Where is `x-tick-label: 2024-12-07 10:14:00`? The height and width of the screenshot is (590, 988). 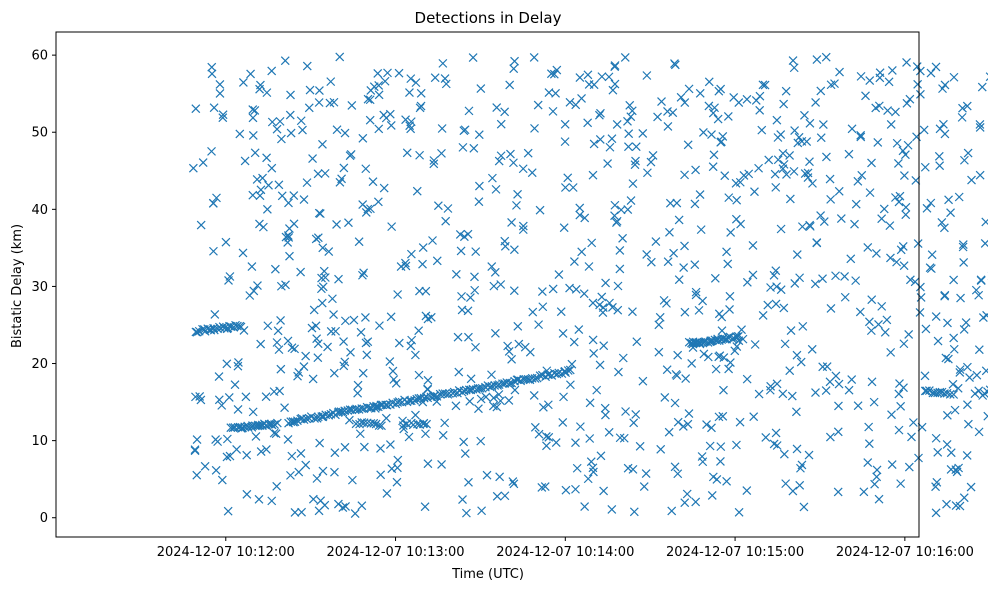
x-tick-label: 2024-12-07 10:14:00 is located at coordinates (565, 552).